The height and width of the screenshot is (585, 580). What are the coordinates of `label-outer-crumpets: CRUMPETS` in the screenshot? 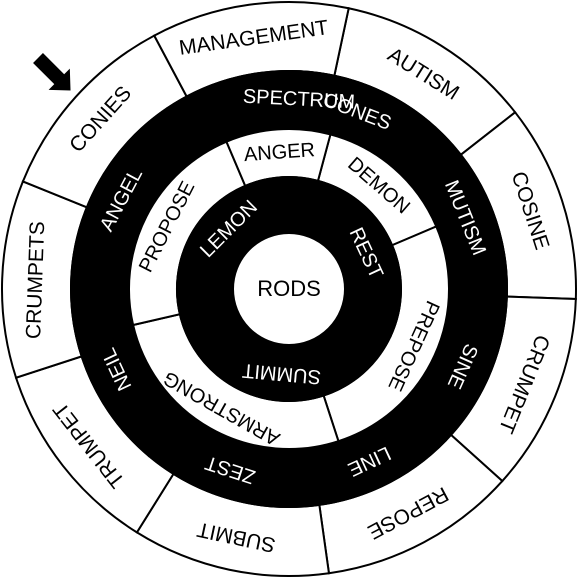 It's located at (35, 280).